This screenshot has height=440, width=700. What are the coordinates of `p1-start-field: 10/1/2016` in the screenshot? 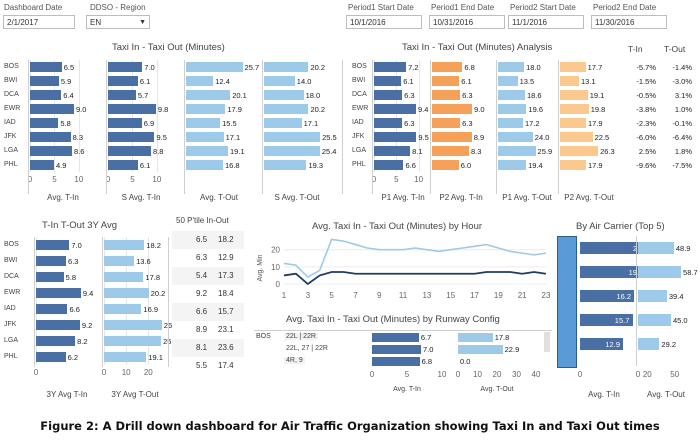 It's located at (384, 22).